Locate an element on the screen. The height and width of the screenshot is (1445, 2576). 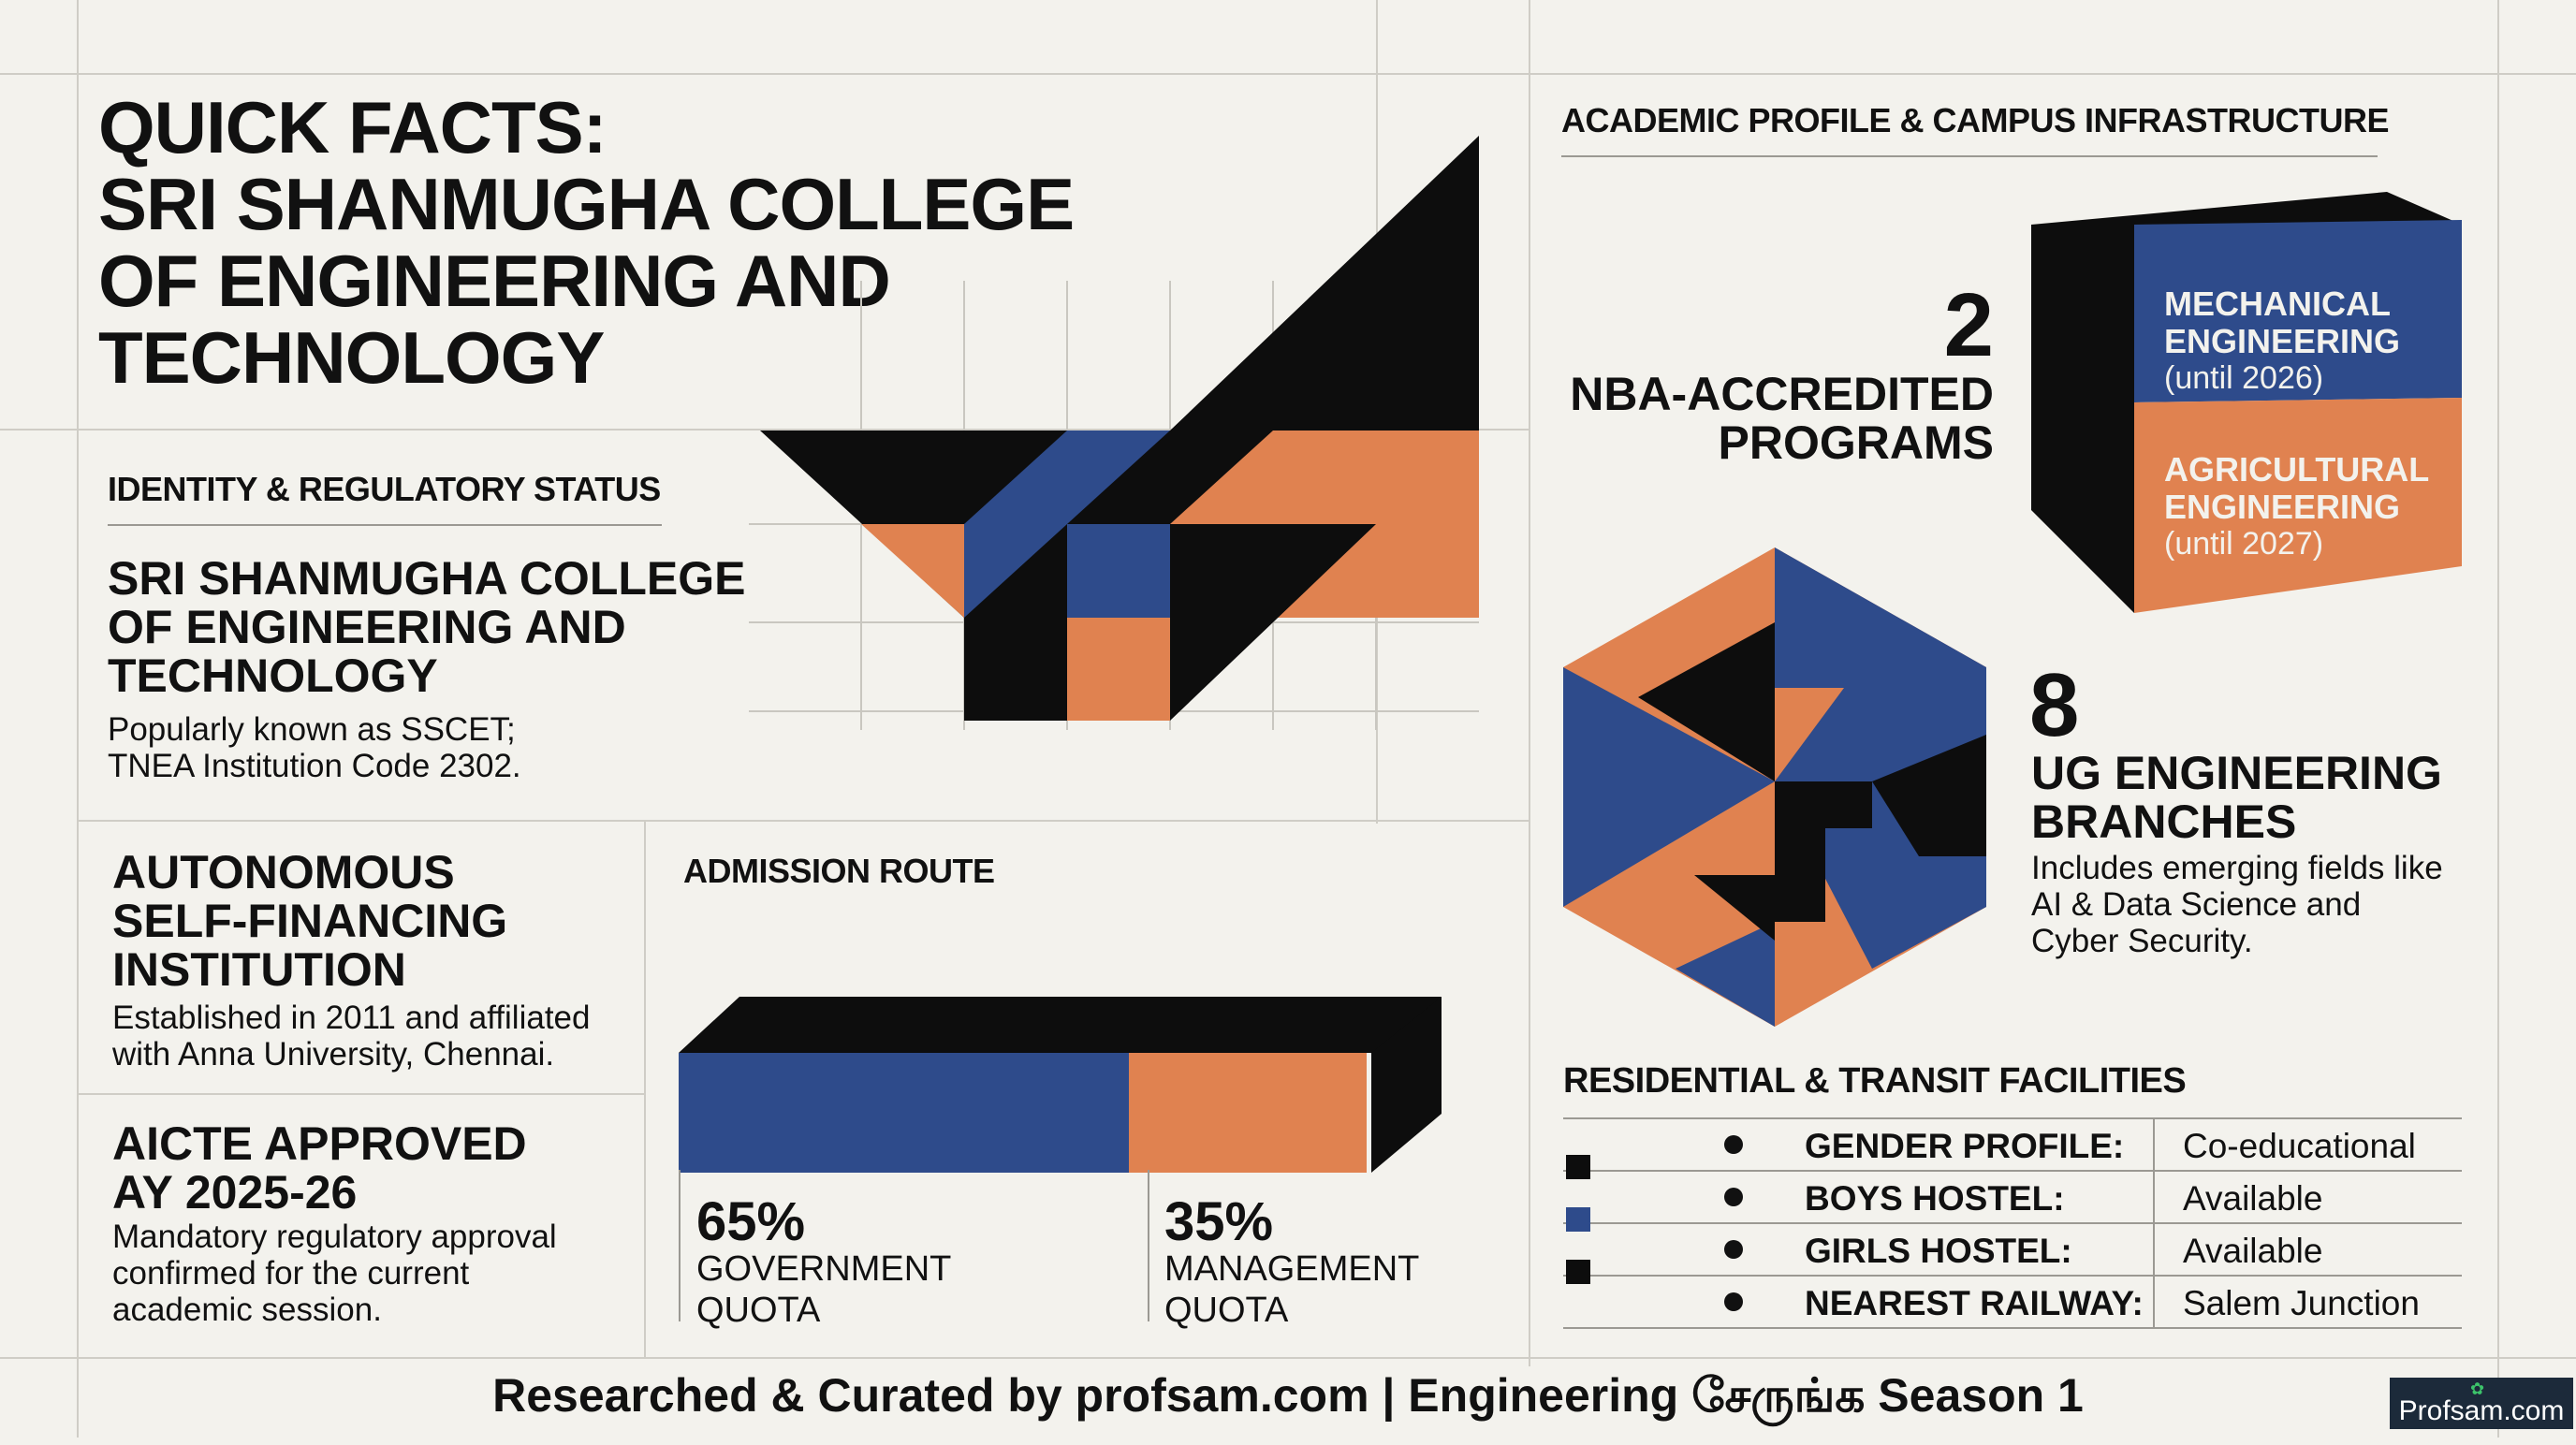
nba-program-box is located at coordinates (2246, 402).